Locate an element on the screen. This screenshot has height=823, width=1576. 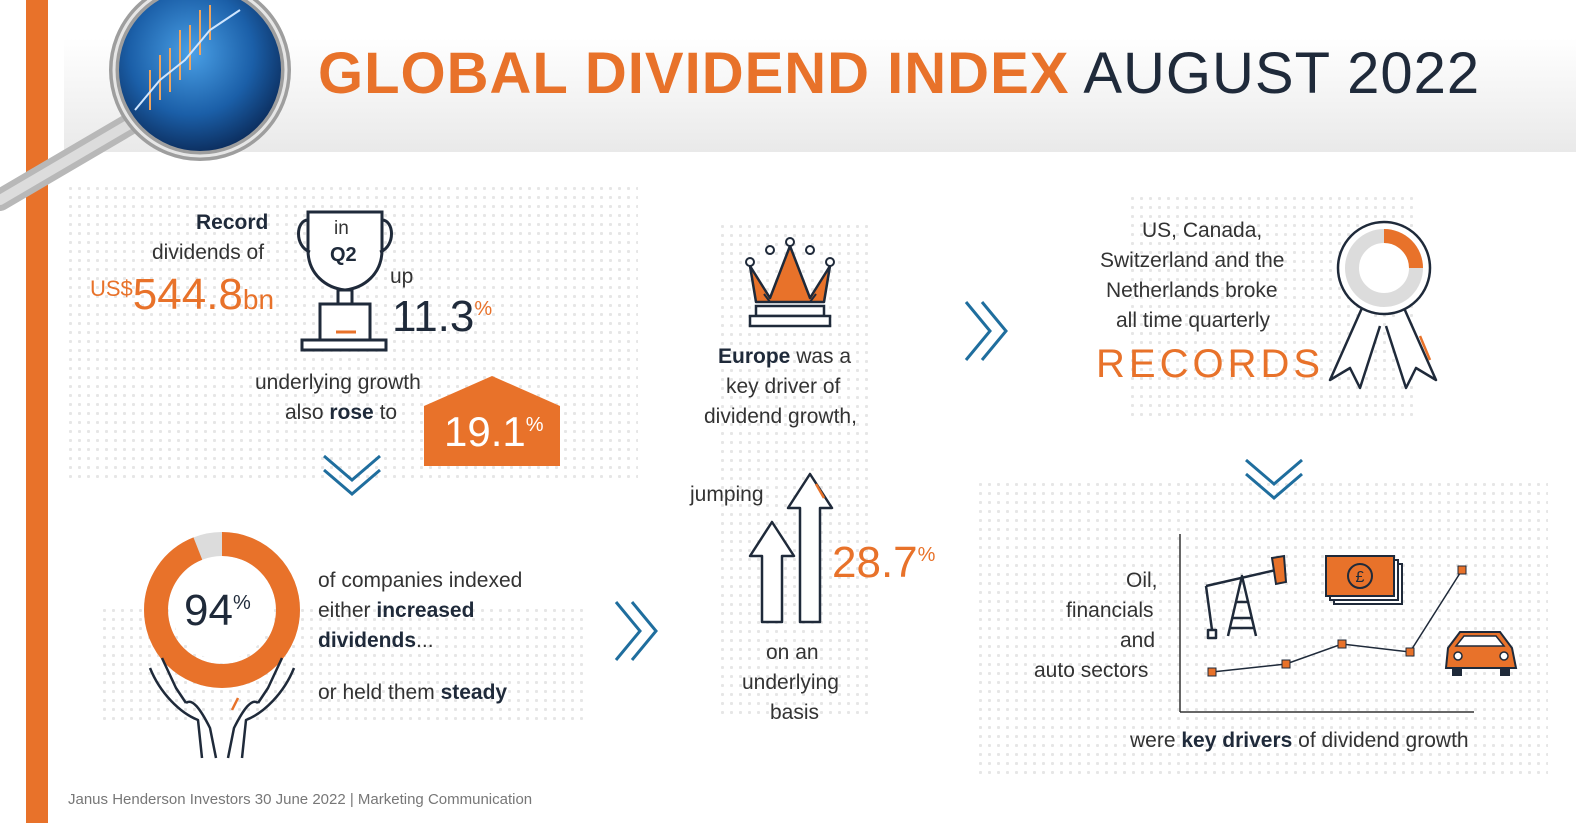
companies-line4-pre: or held them is located at coordinates (376, 692).